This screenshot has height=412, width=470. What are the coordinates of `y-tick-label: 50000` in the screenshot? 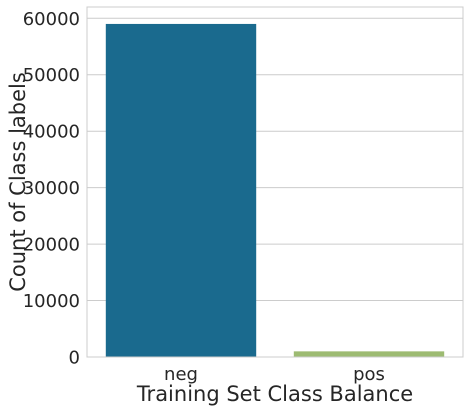 It's located at (51, 75).